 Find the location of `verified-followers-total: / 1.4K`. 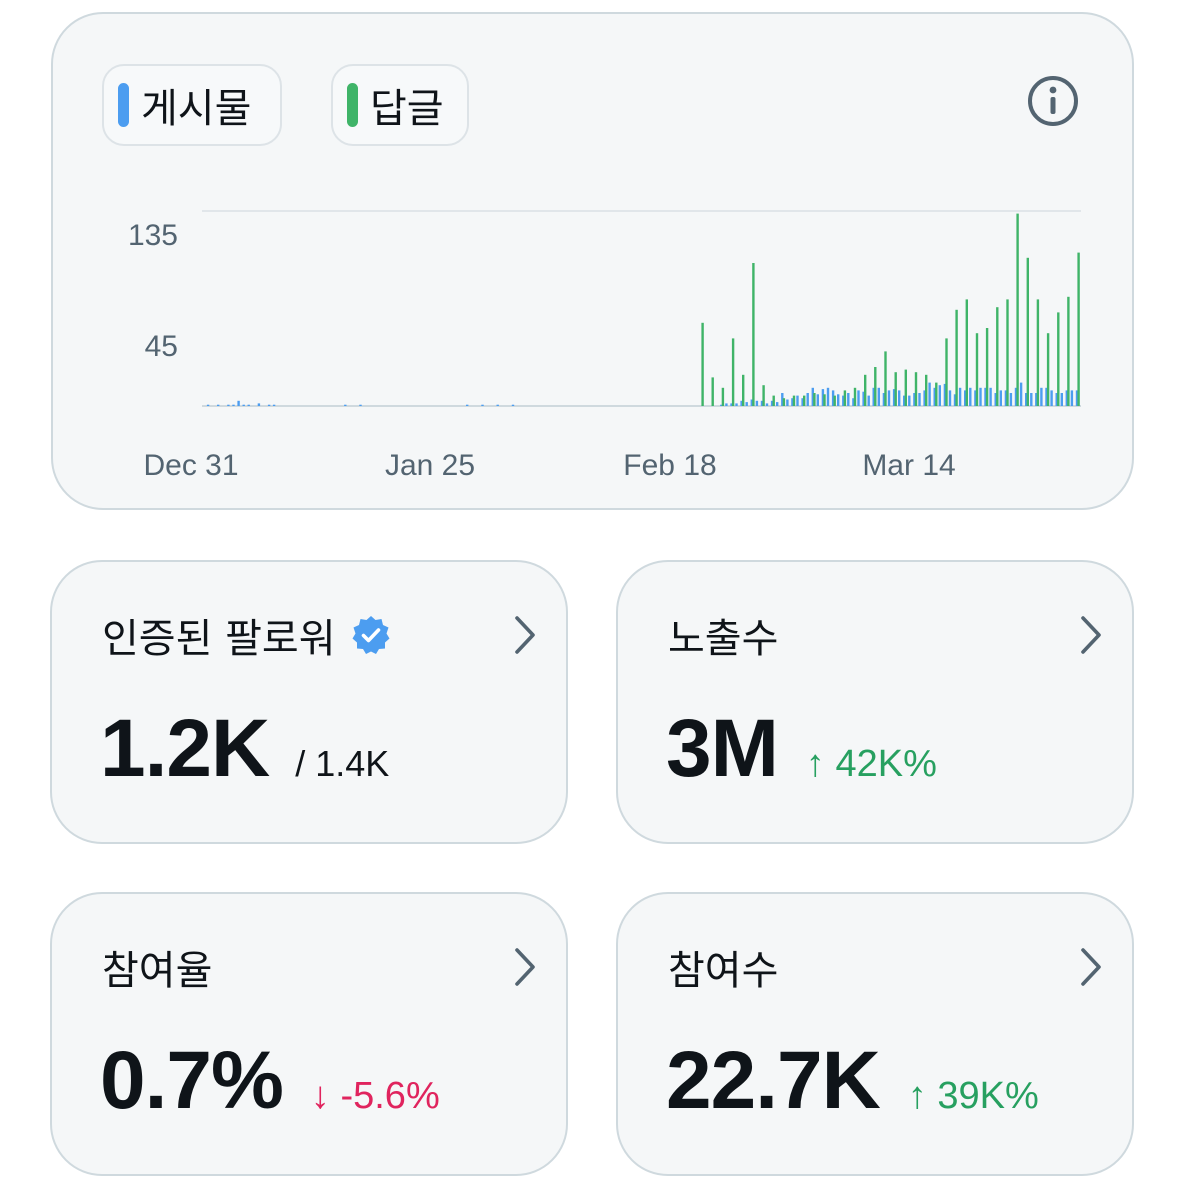

verified-followers-total: / 1.4K is located at coordinates (342, 763).